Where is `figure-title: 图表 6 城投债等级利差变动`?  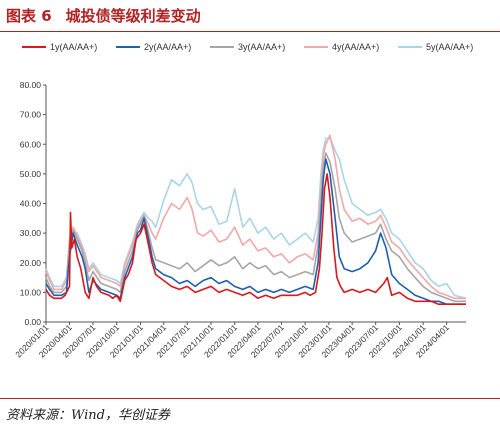
figure-title: 图表 6 城投债等级利差变动 is located at coordinates (103, 16).